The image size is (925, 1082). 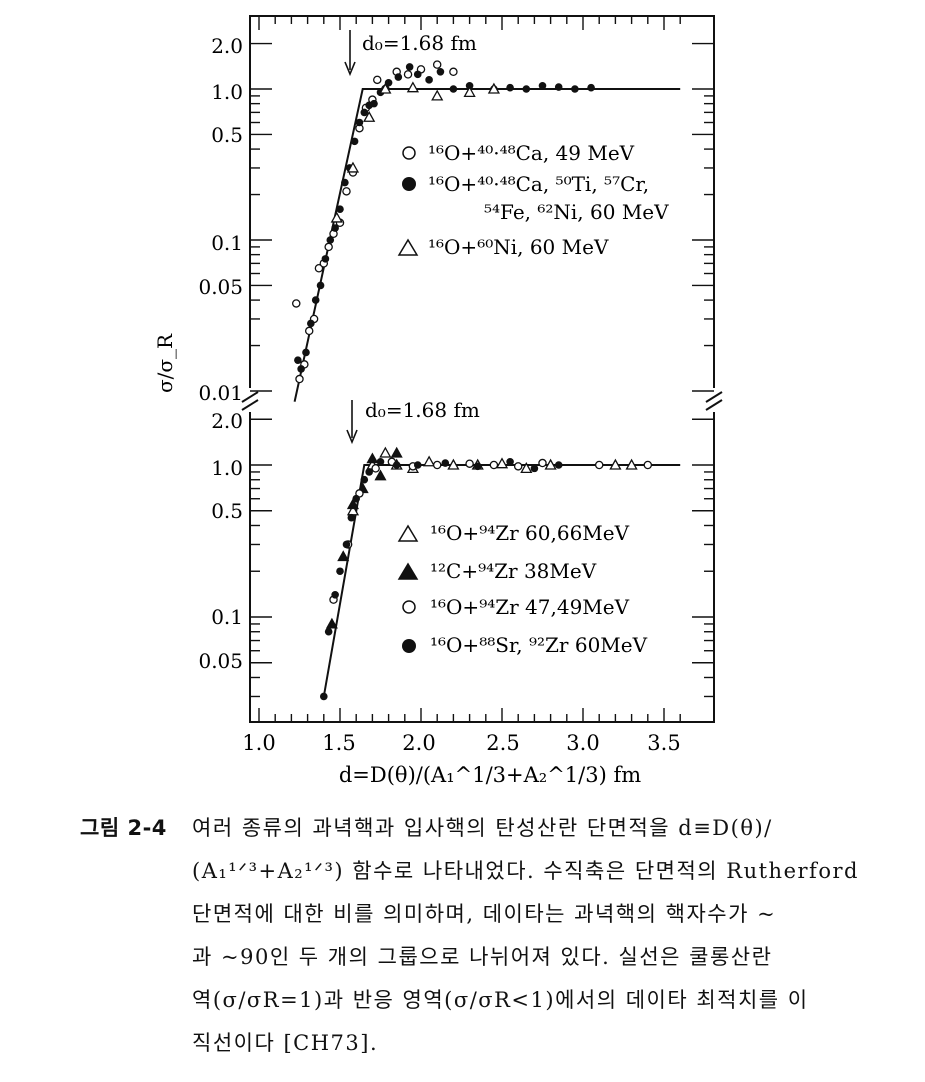 I want to click on legend-entry: ⁵⁴Fe, ⁶²Ni, 60 MeV, so click(x=576, y=212).